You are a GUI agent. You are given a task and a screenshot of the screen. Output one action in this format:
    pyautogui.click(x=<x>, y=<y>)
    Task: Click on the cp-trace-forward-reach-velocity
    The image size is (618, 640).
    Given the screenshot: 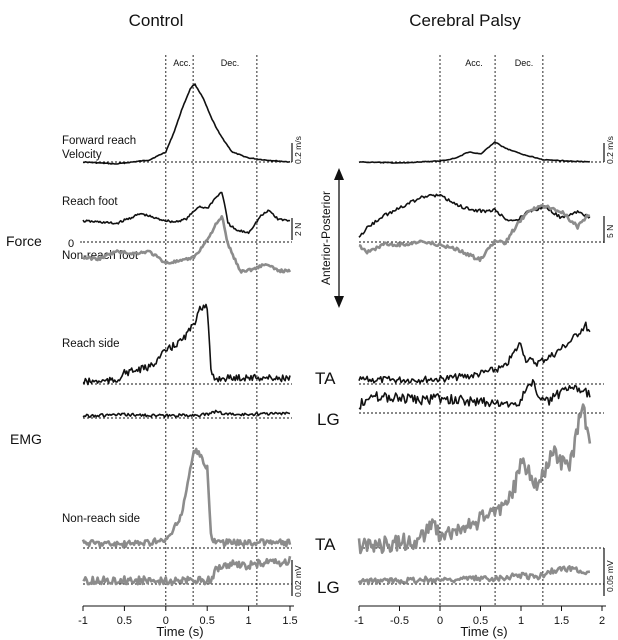 What is the action you would take?
    pyautogui.click(x=474, y=152)
    